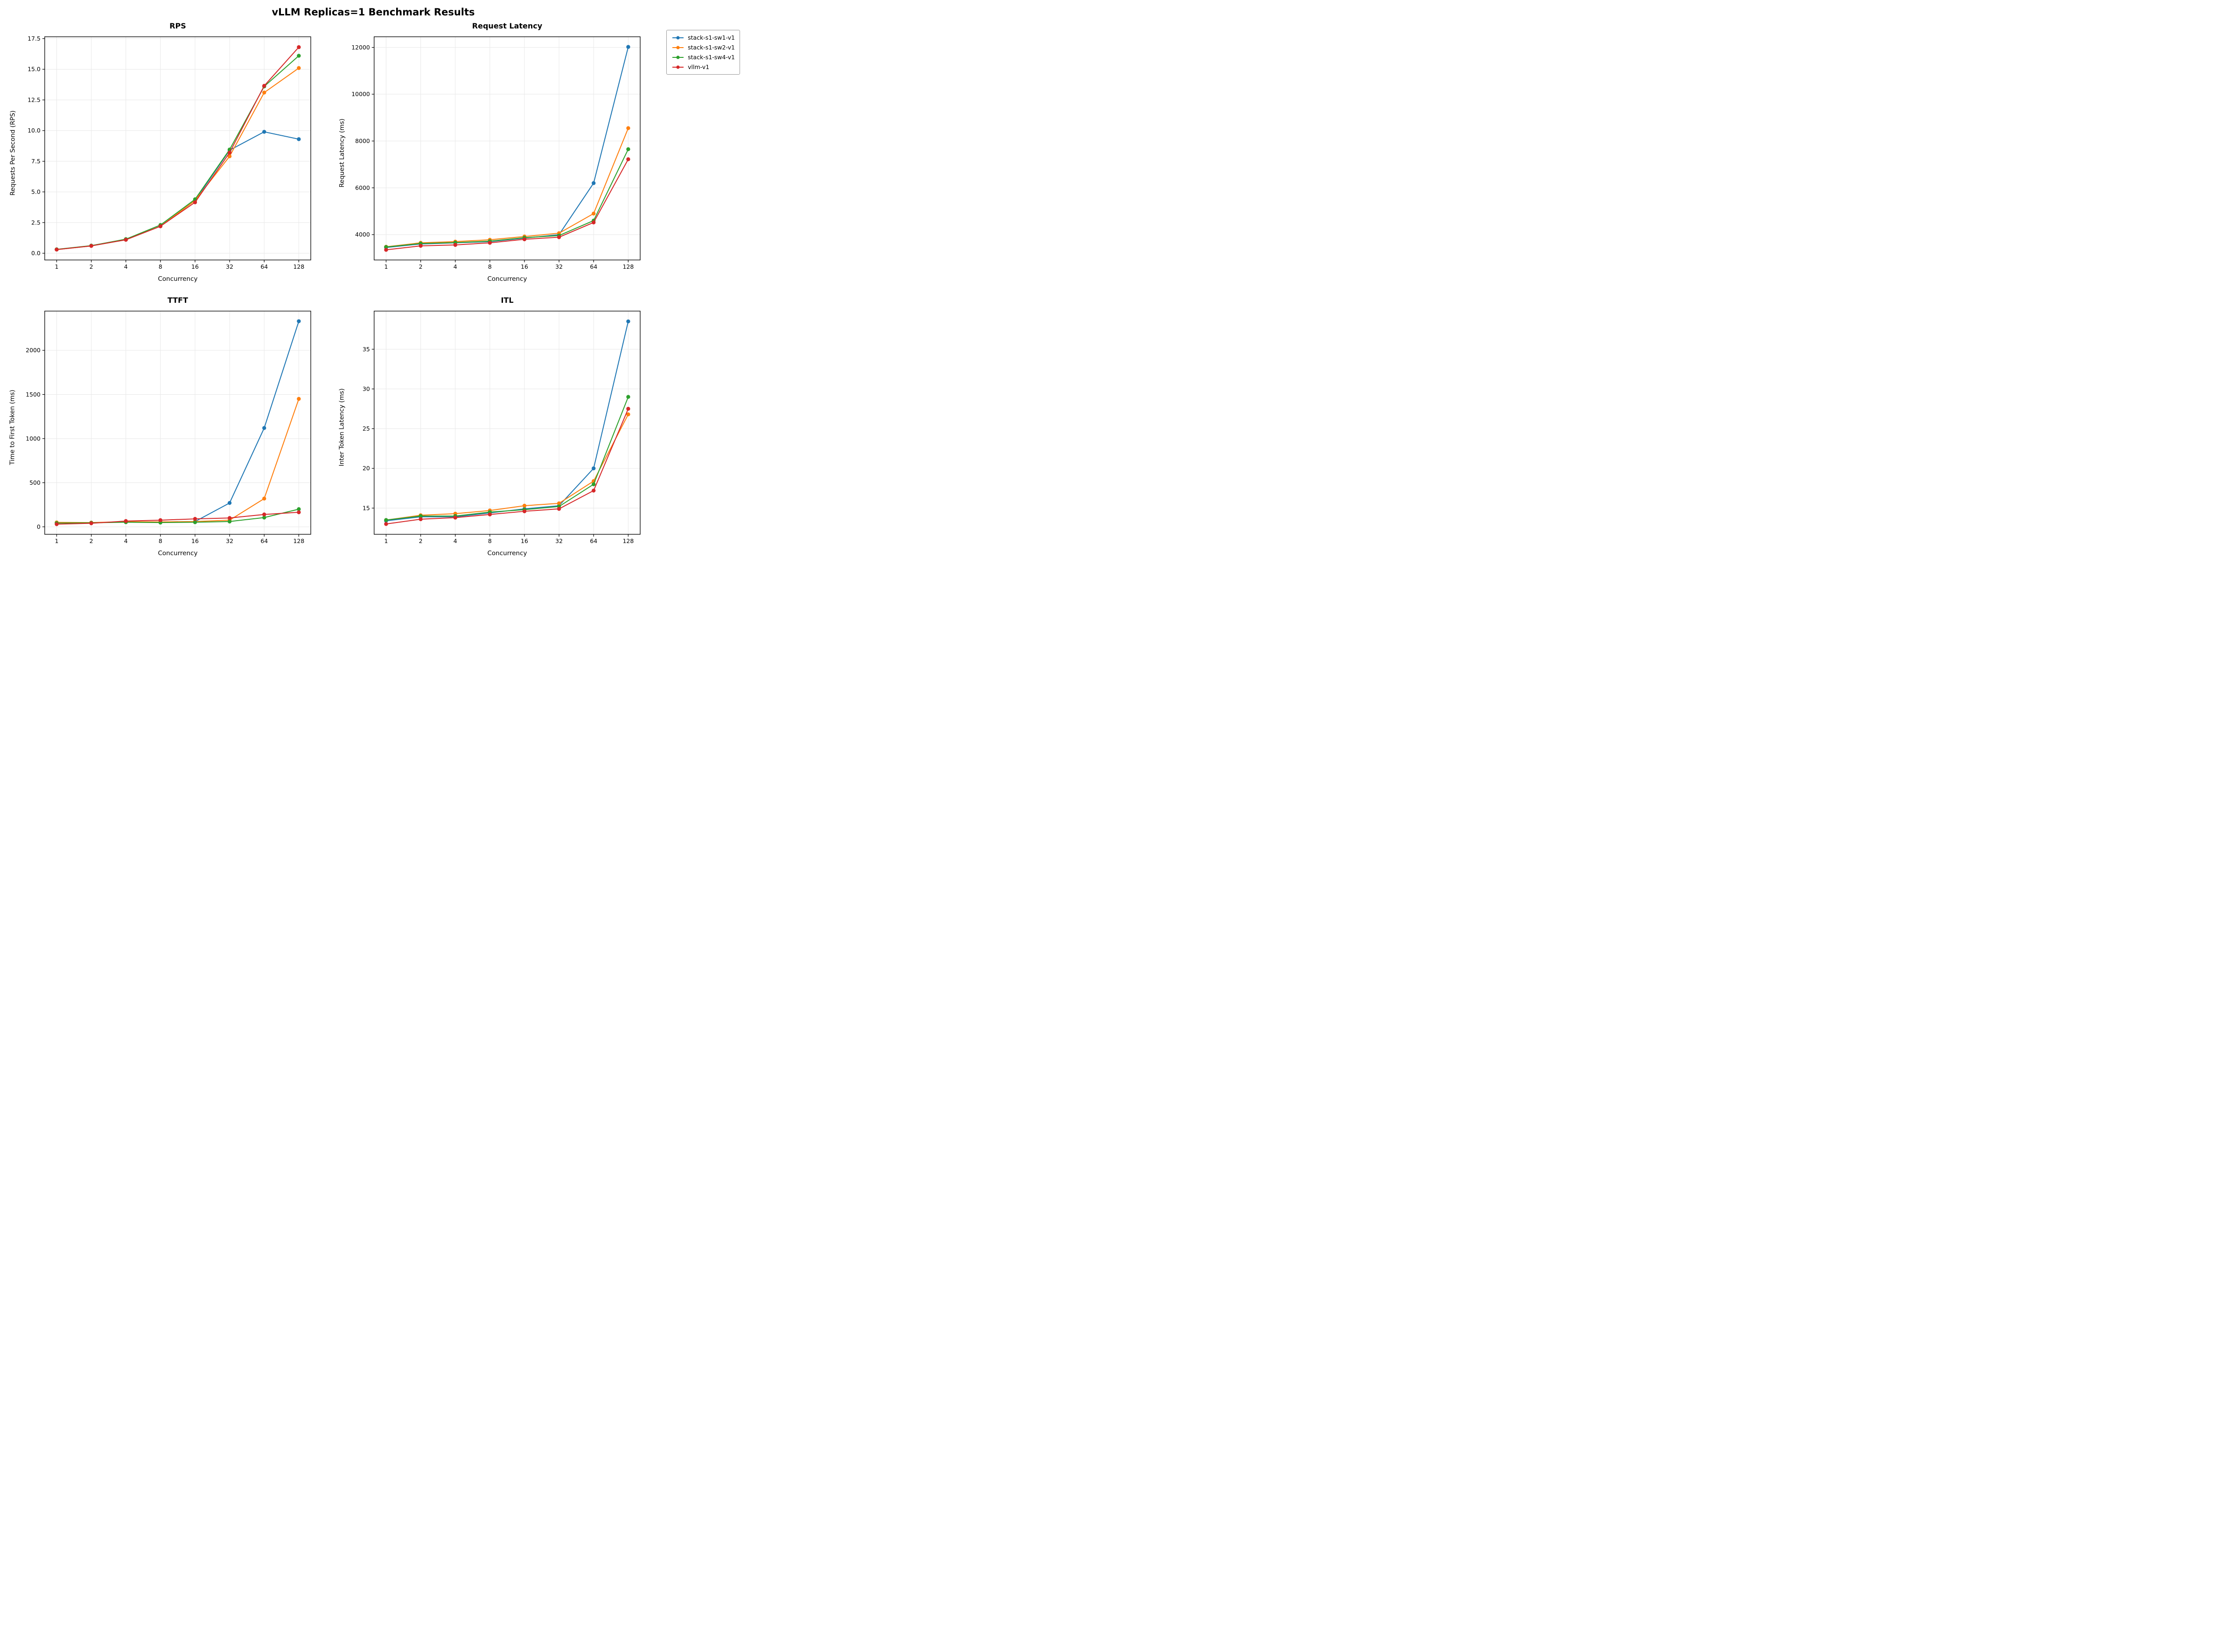 This screenshot has width=2228, height=1652. I want to click on legend-entry: stack-s1-sw4-v1, so click(703, 58).